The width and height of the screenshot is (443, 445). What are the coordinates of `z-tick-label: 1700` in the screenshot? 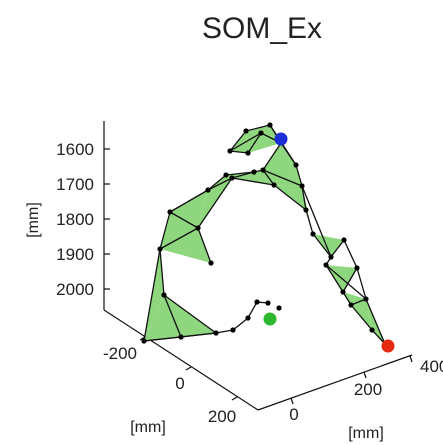 It's located at (75, 184).